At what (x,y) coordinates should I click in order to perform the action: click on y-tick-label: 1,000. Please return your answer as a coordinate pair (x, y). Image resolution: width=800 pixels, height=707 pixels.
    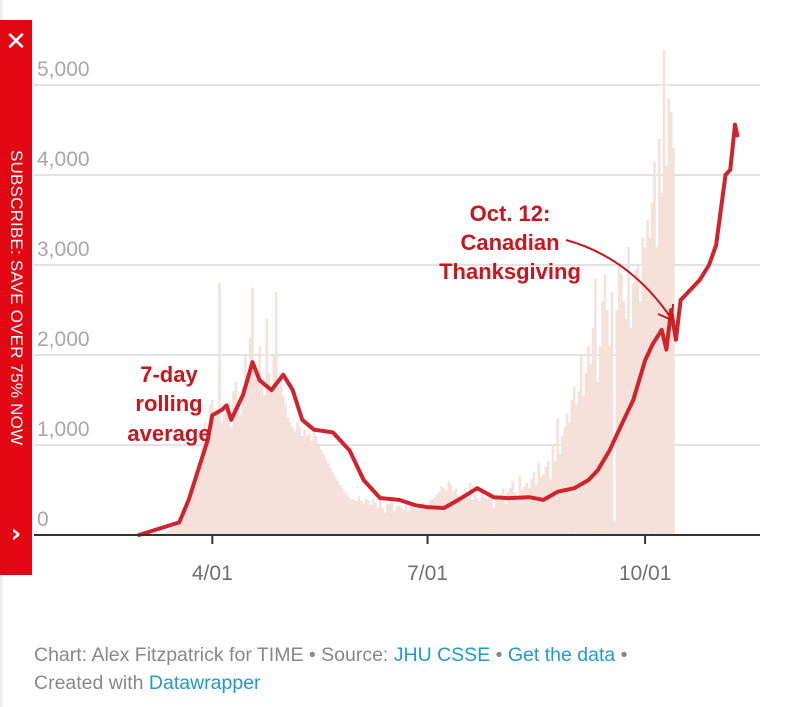
    Looking at the image, I should click on (63, 429).